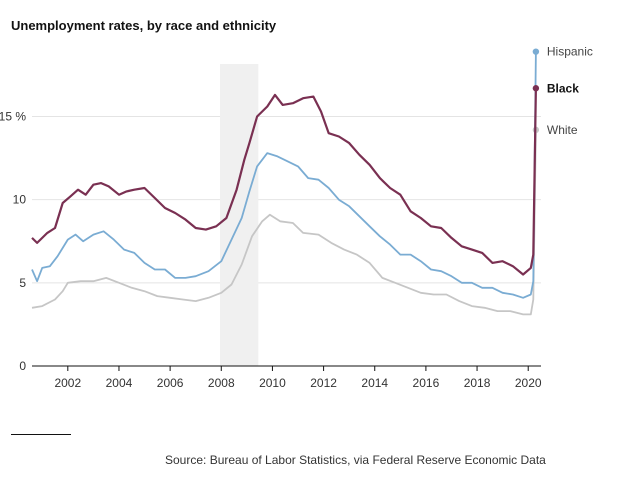 Image resolution: width=622 pixels, height=480 pixels. What do you see at coordinates (536, 88) in the screenshot?
I see `series-end-dot-black` at bounding box center [536, 88].